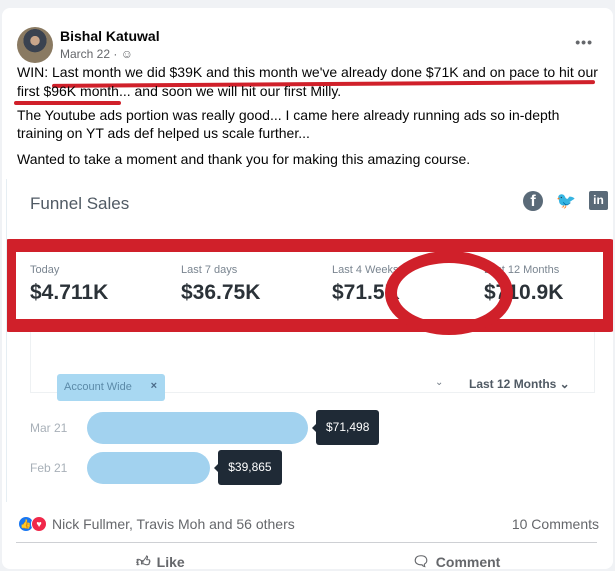  I want to click on date-text: March 22 ·, so click(89, 54).